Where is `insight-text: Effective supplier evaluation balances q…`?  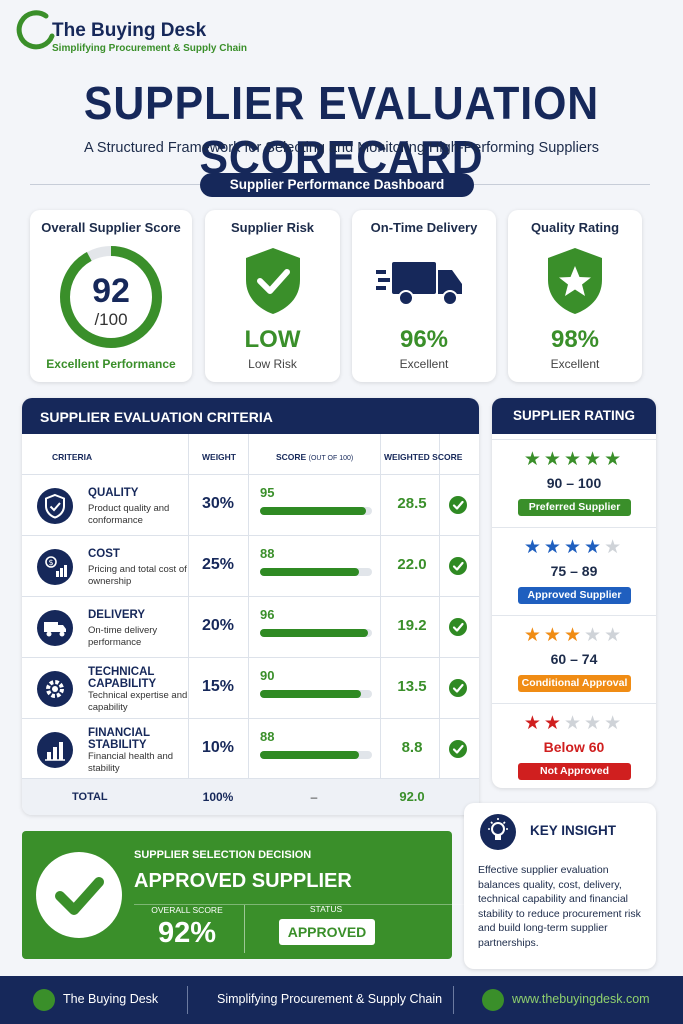
insight-text: Effective supplier evaluation balances q… is located at coordinates (559, 906).